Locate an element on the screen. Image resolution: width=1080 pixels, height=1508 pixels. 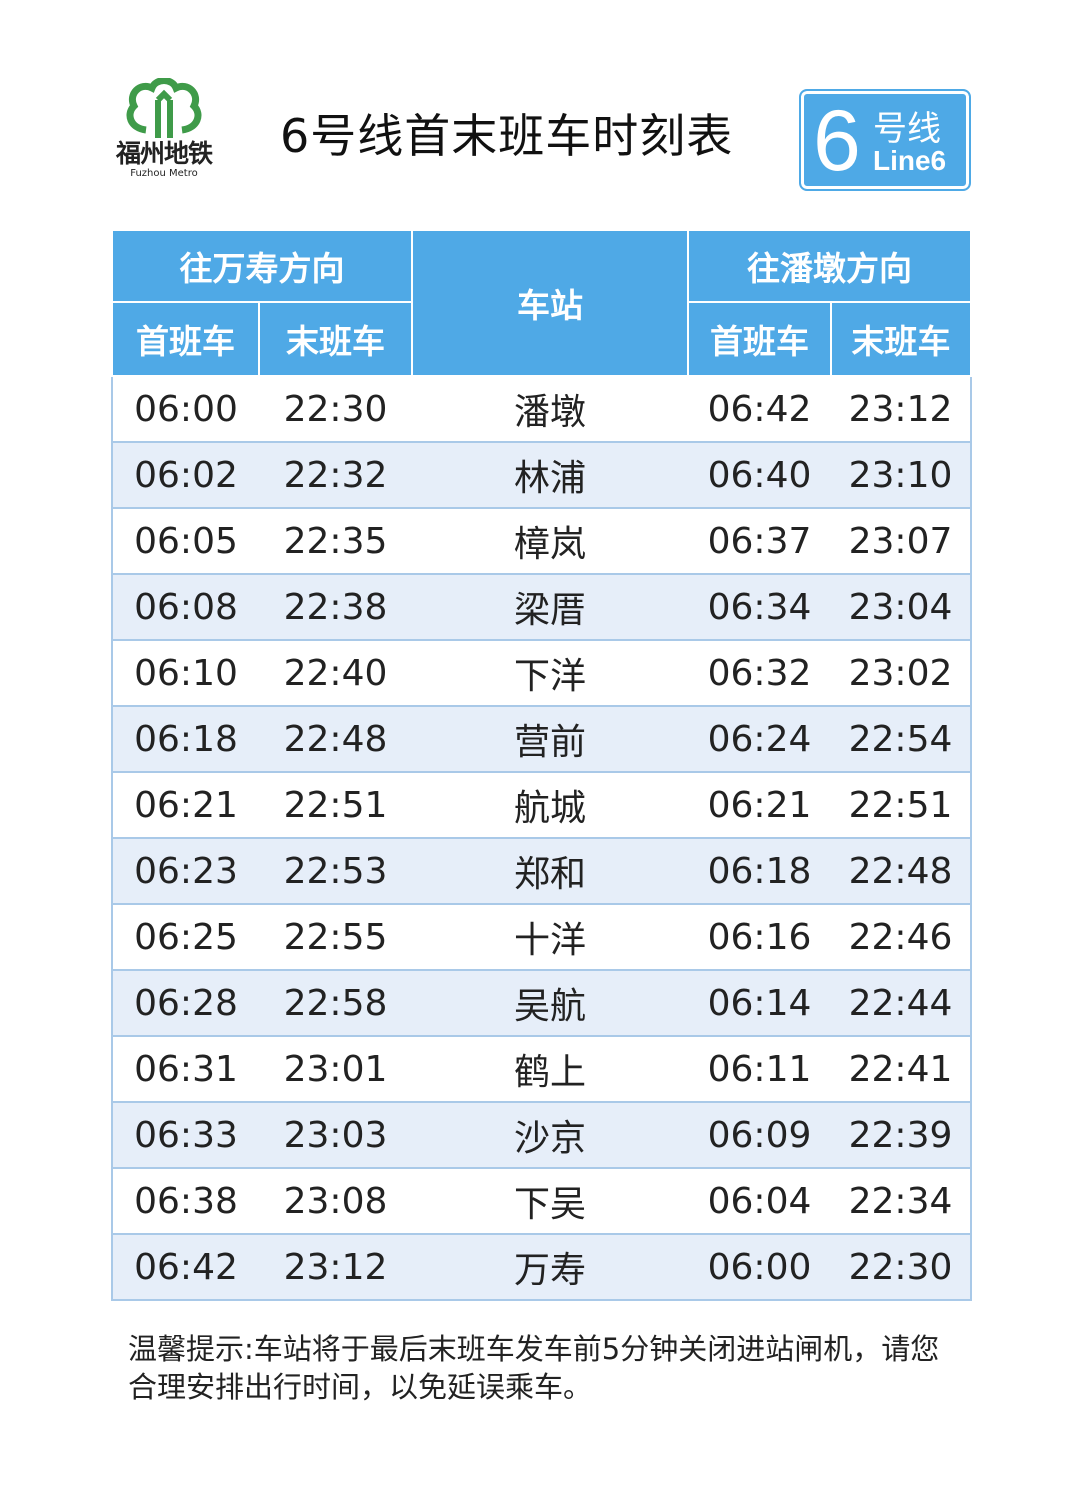
first-train-pandun: 06:14 is located at coordinates (759, 1003).